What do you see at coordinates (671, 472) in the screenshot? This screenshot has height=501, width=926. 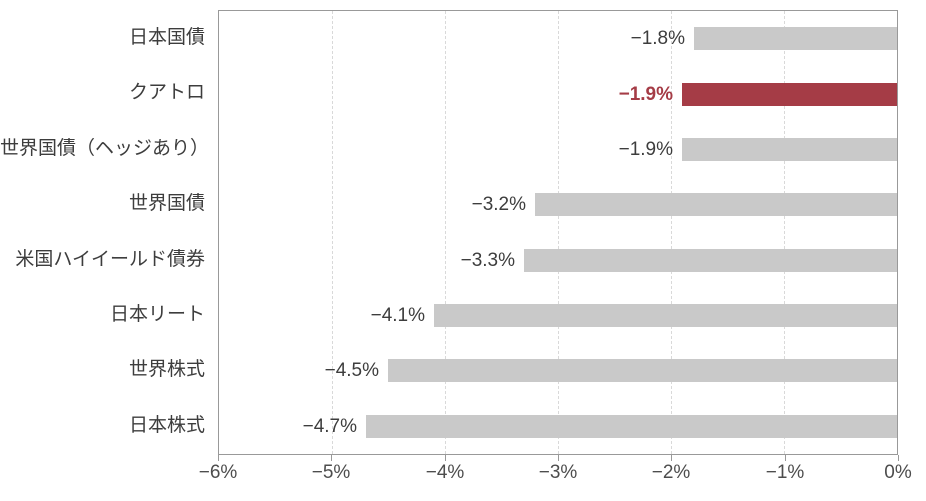 I see `x-tick-label: −2%` at bounding box center [671, 472].